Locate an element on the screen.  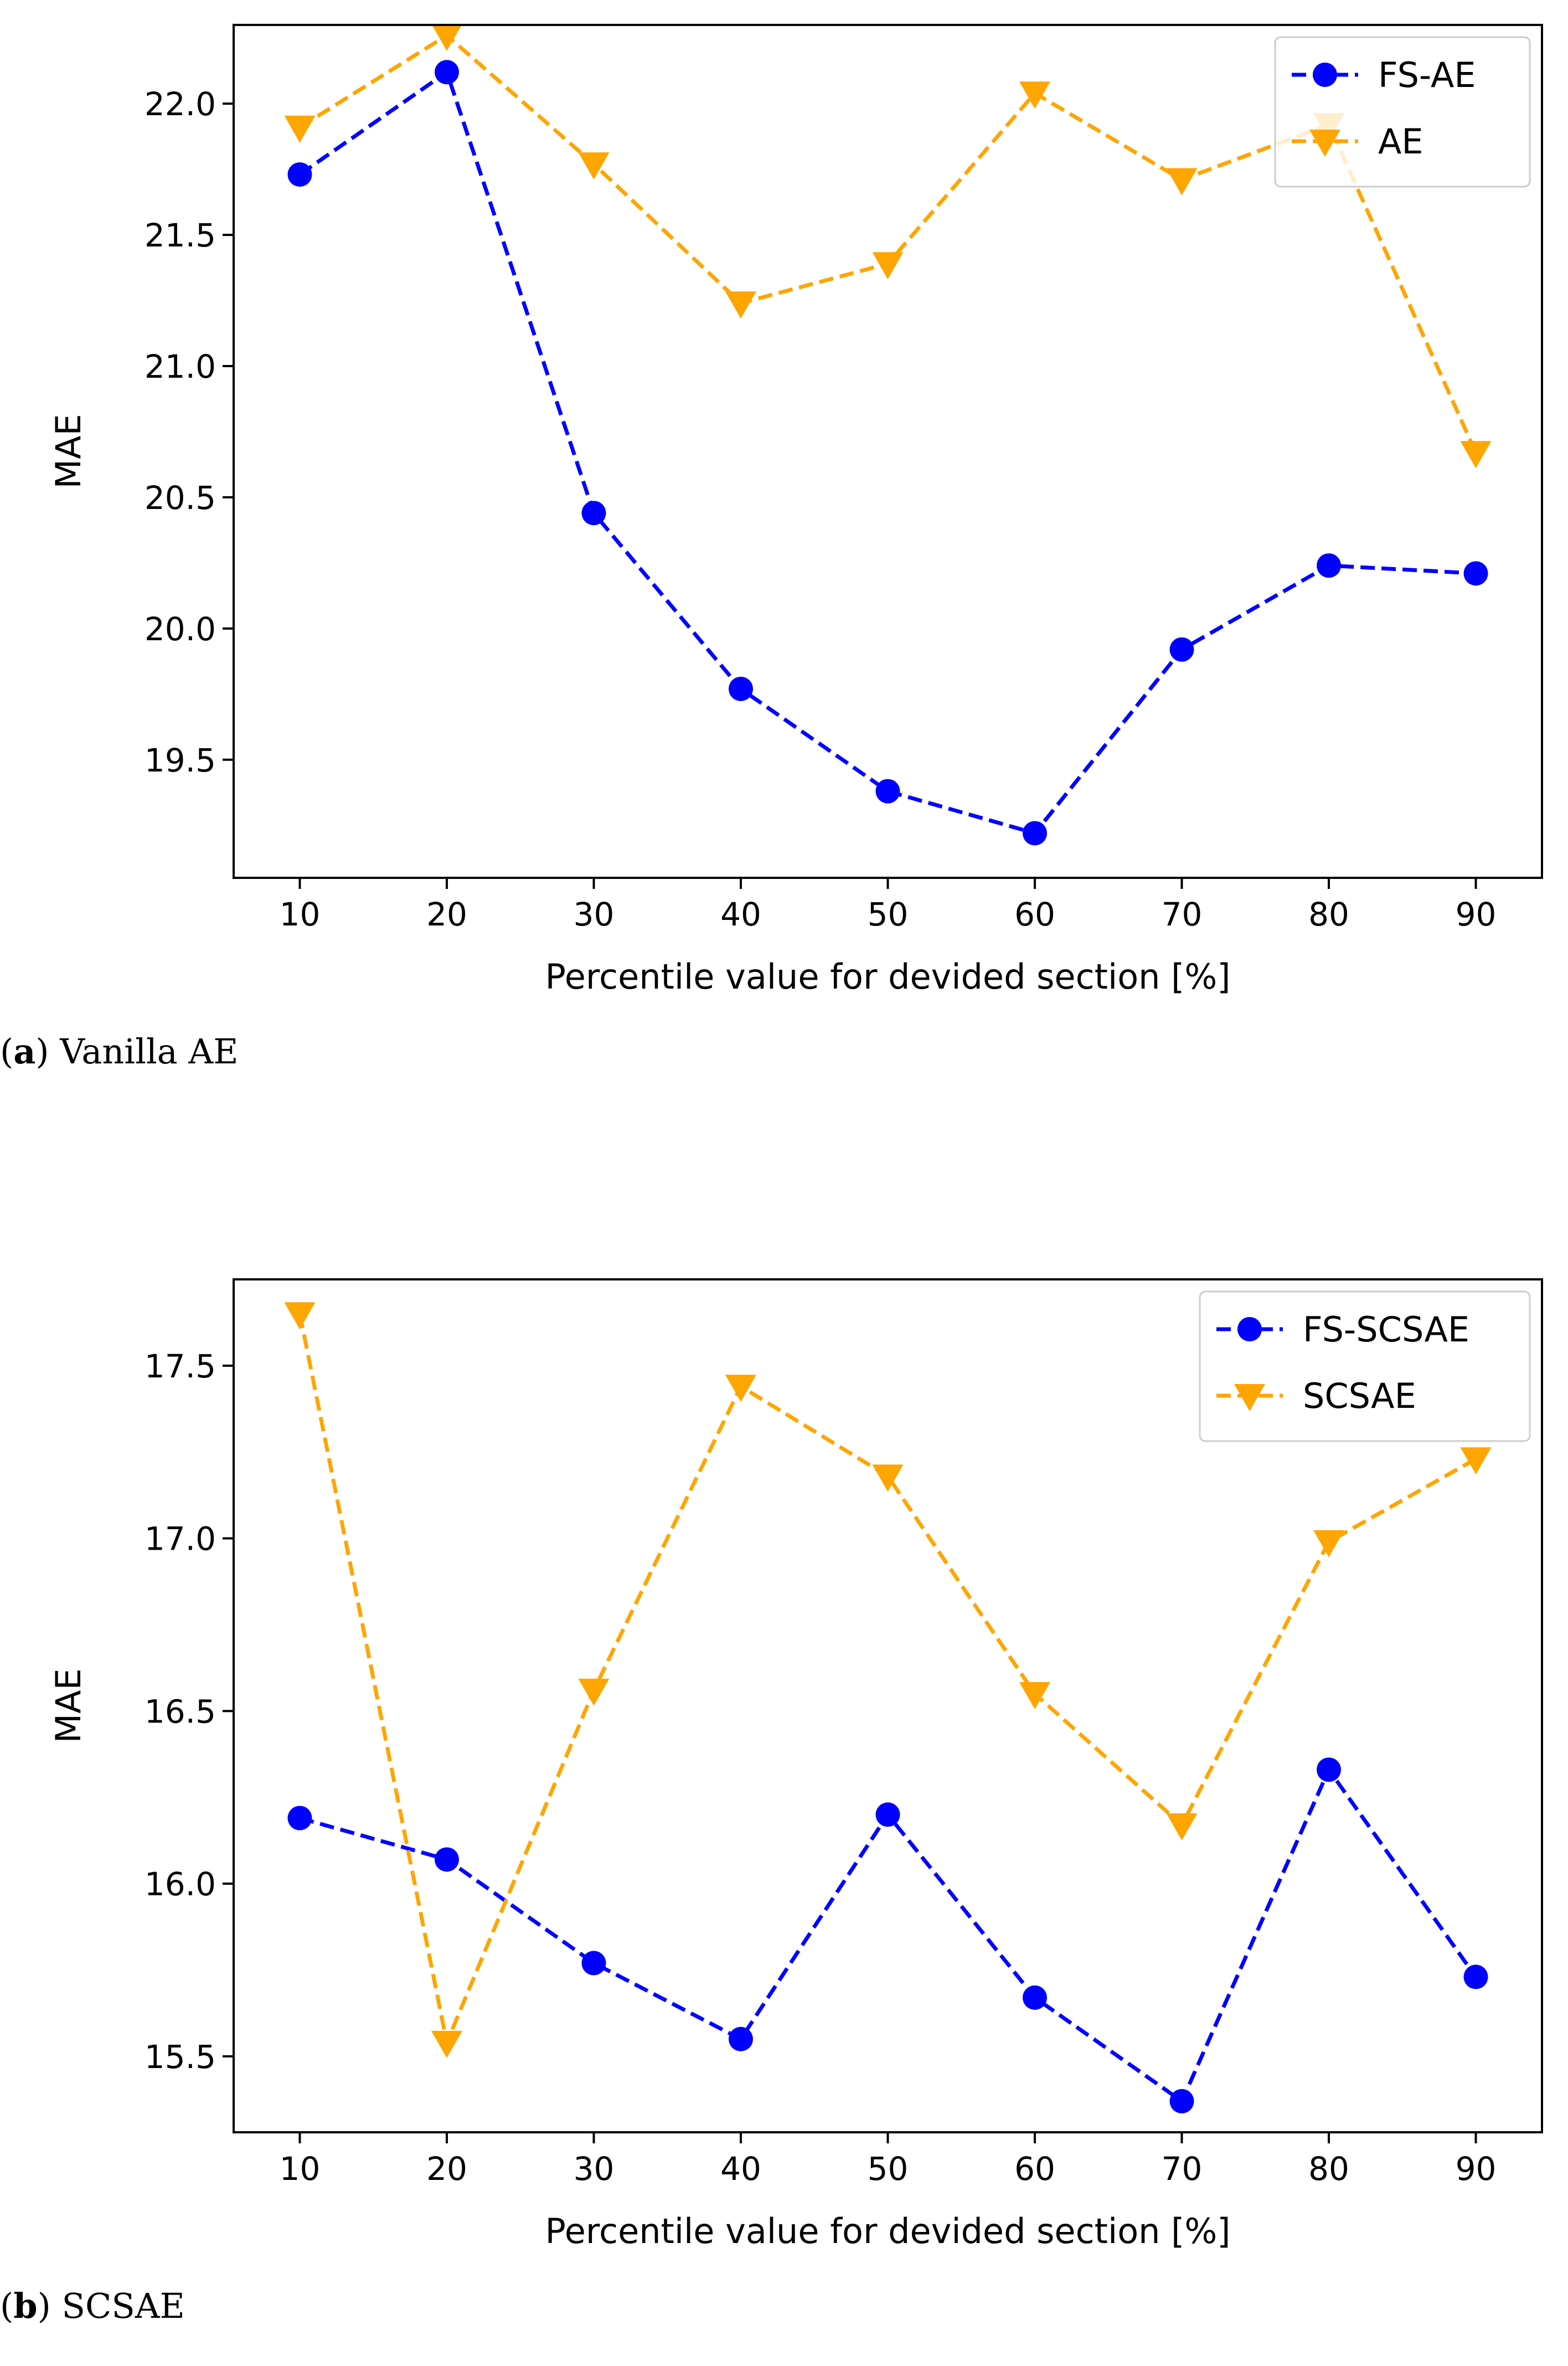
caption-b: (b) SCSAE is located at coordinates (92, 2306).